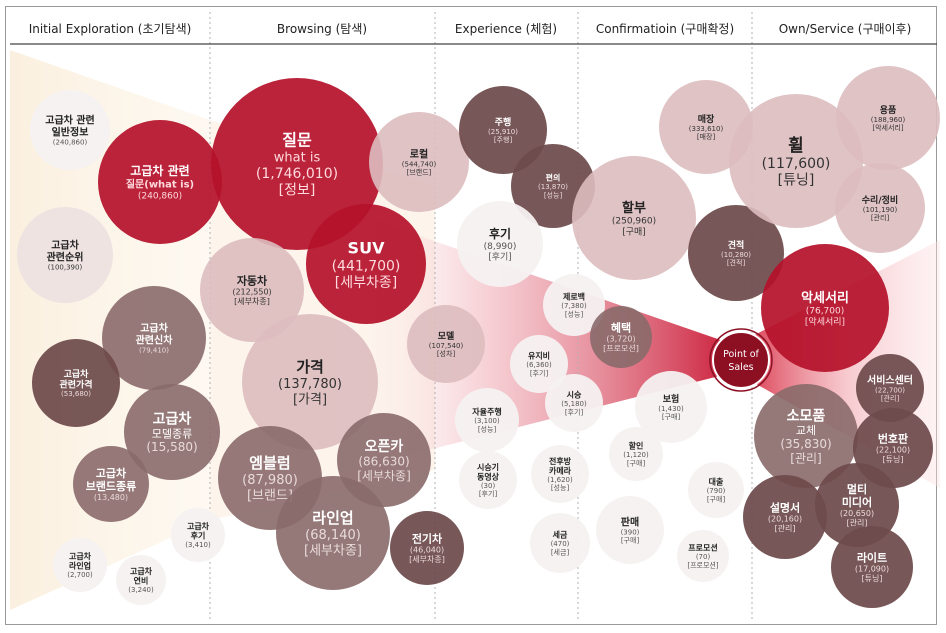 This screenshot has height=633, width=946. What do you see at coordinates (621, 337) in the screenshot?
I see `bubble-b25: 혜택(3,720)[프로모션]` at bounding box center [621, 337].